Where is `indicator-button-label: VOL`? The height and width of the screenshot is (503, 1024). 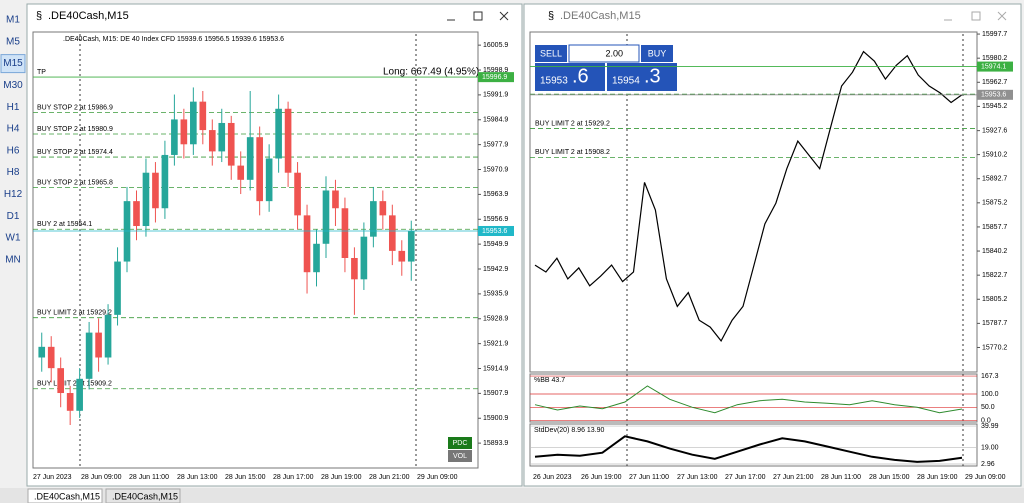 indicator-button-label: VOL is located at coordinates (460, 456).